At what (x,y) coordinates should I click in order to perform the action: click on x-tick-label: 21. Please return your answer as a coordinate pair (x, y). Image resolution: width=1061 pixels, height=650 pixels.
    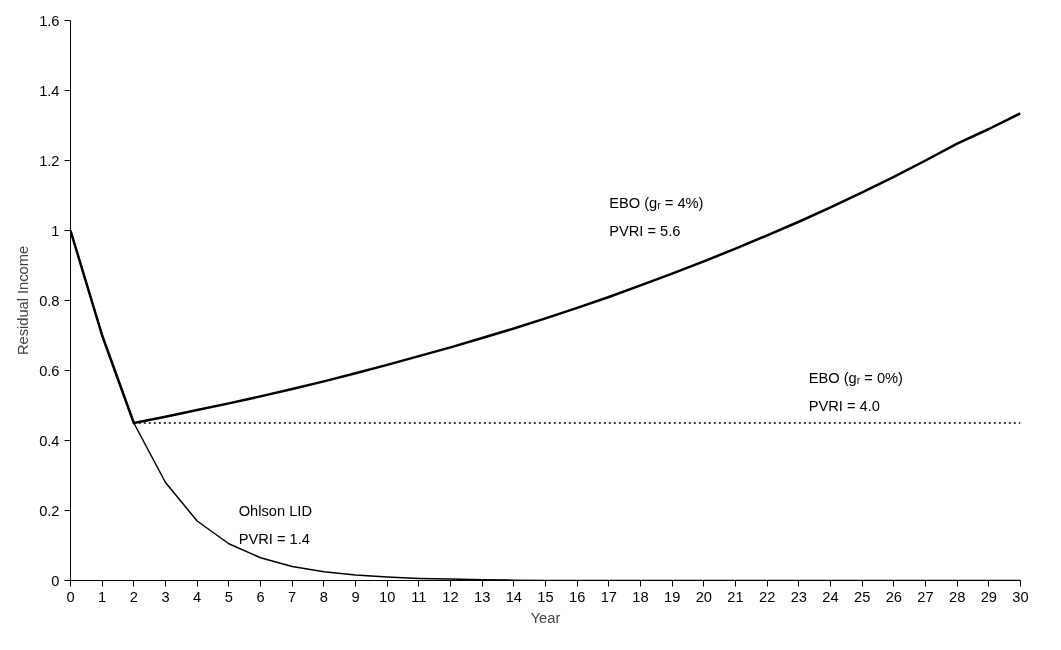
    Looking at the image, I should click on (735, 596).